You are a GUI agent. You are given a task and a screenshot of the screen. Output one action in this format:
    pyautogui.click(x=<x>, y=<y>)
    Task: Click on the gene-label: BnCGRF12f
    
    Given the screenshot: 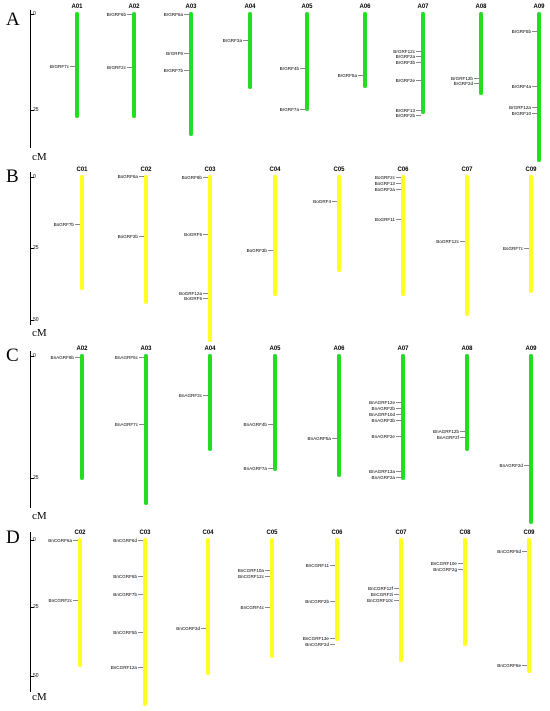 What is the action you would take?
    pyautogui.click(x=380, y=588)
    